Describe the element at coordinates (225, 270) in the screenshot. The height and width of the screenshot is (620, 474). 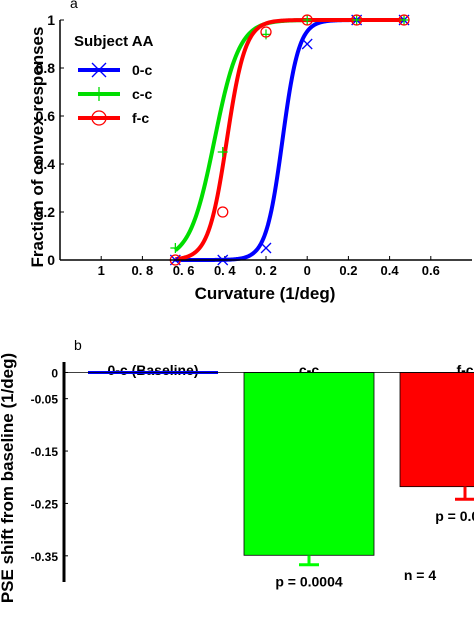
I see `x-tick-label: 0. 4` at that location.